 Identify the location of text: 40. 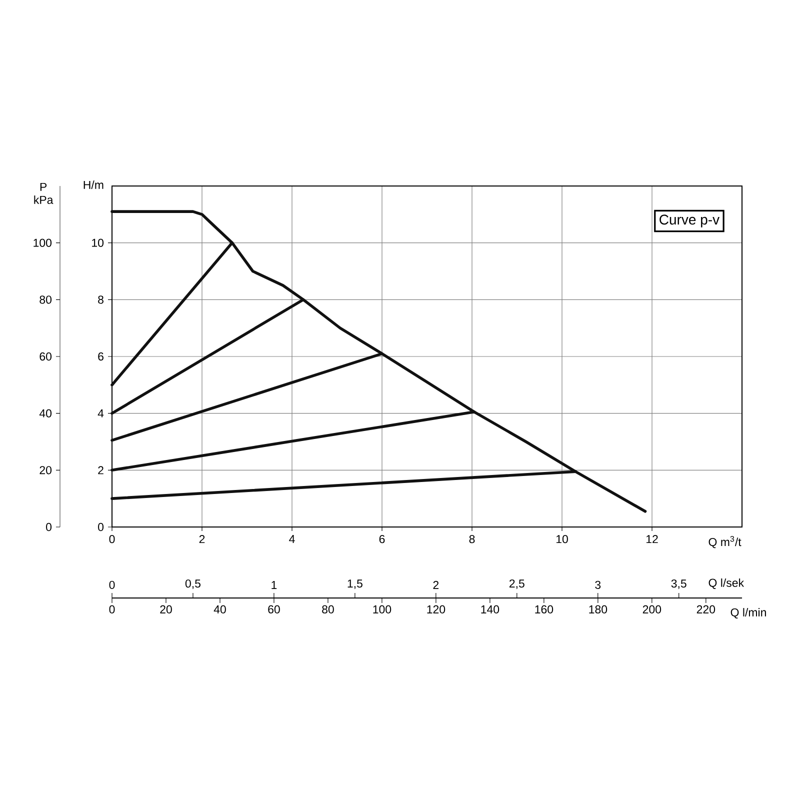
(220, 609).